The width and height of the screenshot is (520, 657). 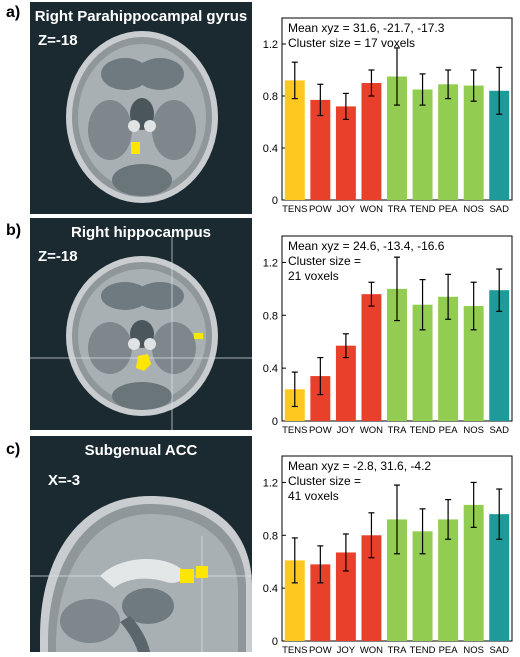 What do you see at coordinates (313, 276) in the screenshot?
I see `chart-annotation: 21 voxels` at bounding box center [313, 276].